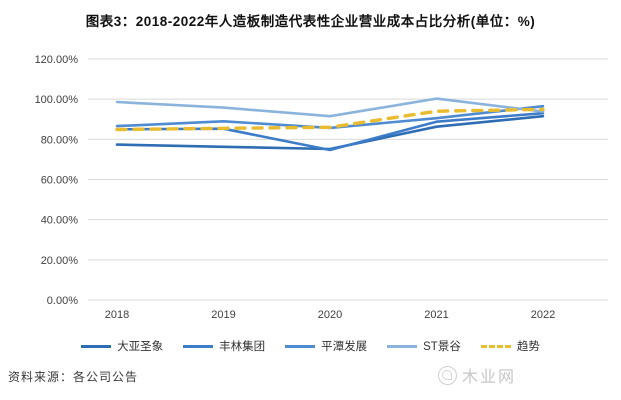 Image resolution: width=621 pixels, height=400 pixels. Describe the element at coordinates (242, 347) in the screenshot. I see `legend-label: 丰林集团` at that location.